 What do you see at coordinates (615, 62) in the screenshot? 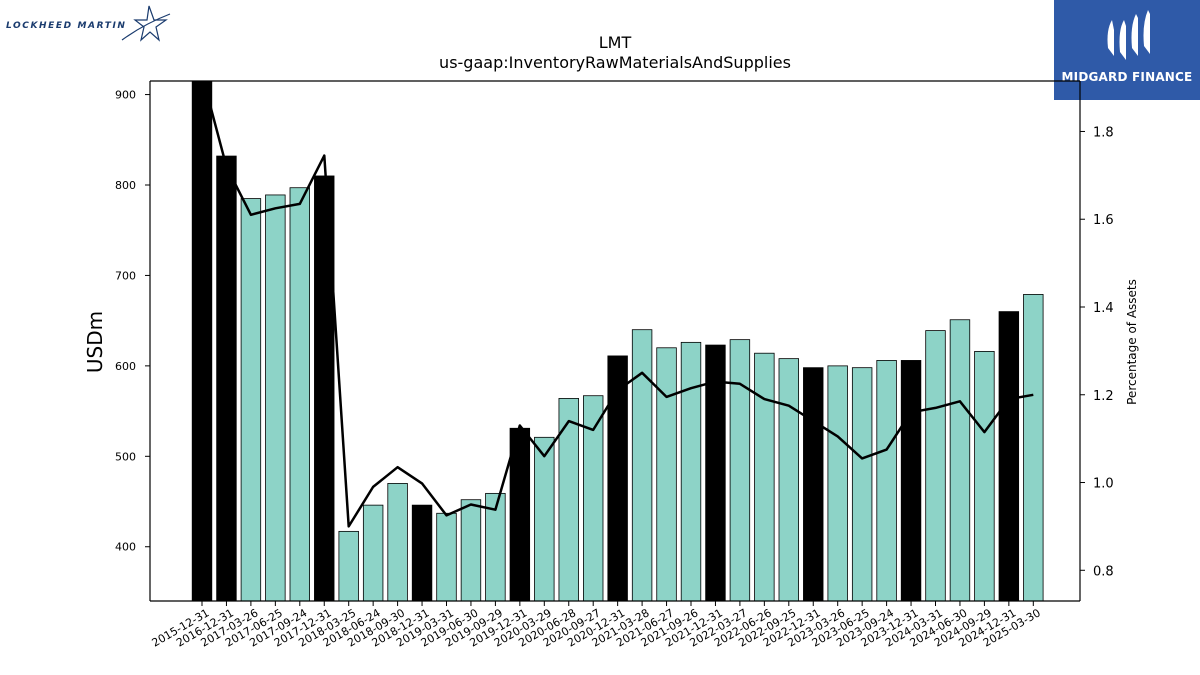
I see `chart-subtitle: us-gaap:InventoryRawMaterialsAndSupplies` at bounding box center [615, 62].